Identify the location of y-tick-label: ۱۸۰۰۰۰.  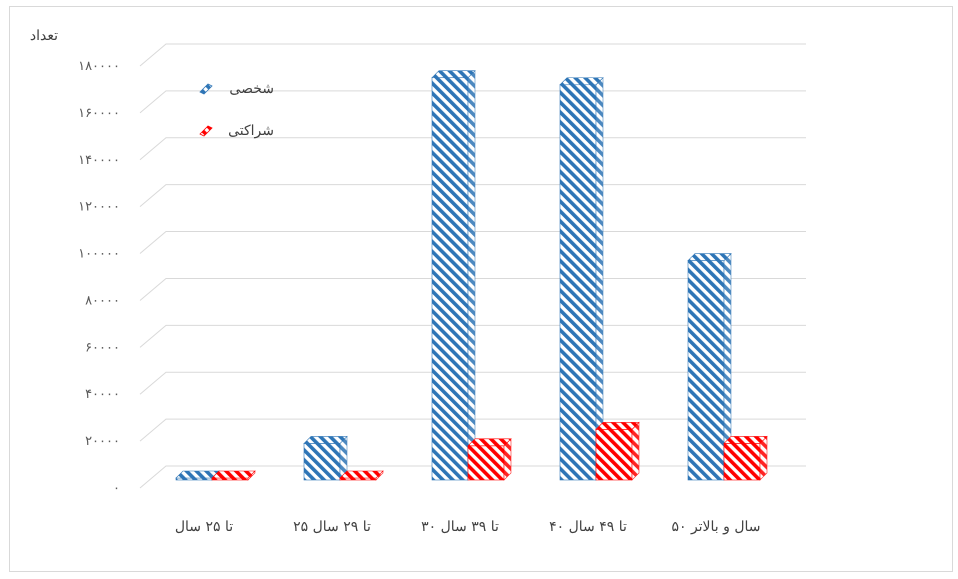
(99, 66).